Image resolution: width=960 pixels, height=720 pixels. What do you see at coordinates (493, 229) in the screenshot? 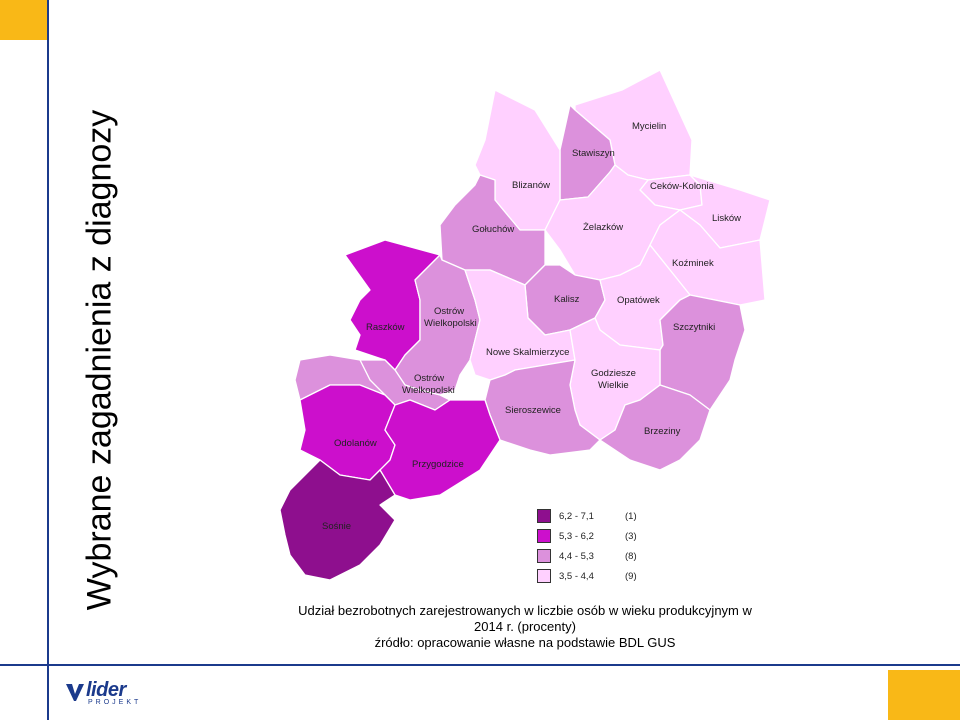
I see `label-goluchow: Gołuchów` at bounding box center [493, 229].